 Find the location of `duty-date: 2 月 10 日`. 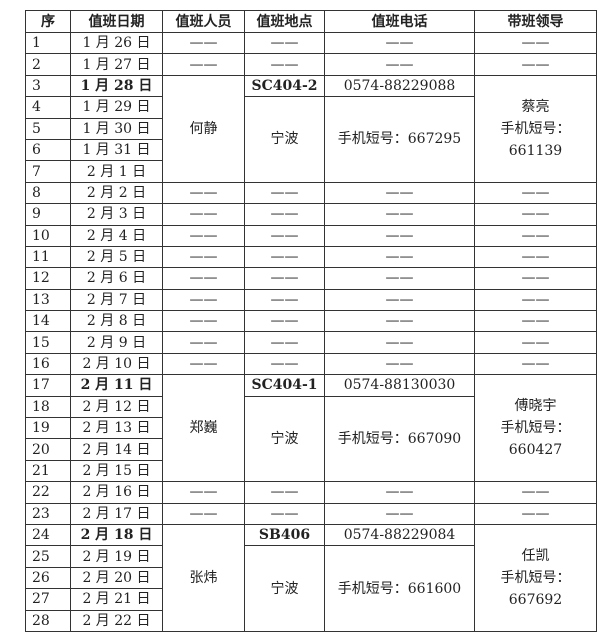

duty-date: 2 月 10 日 is located at coordinates (116, 364).